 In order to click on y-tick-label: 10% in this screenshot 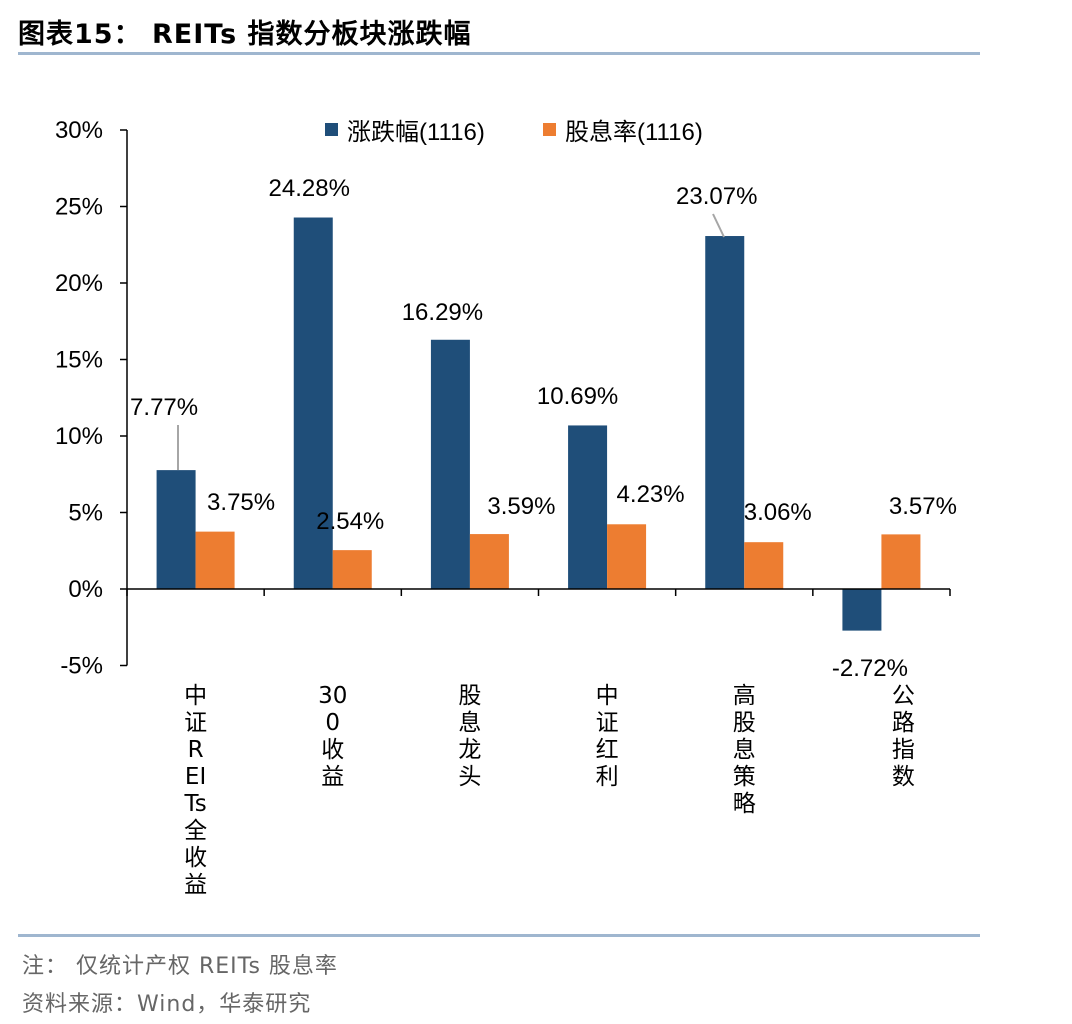, I will do `click(79, 436)`.